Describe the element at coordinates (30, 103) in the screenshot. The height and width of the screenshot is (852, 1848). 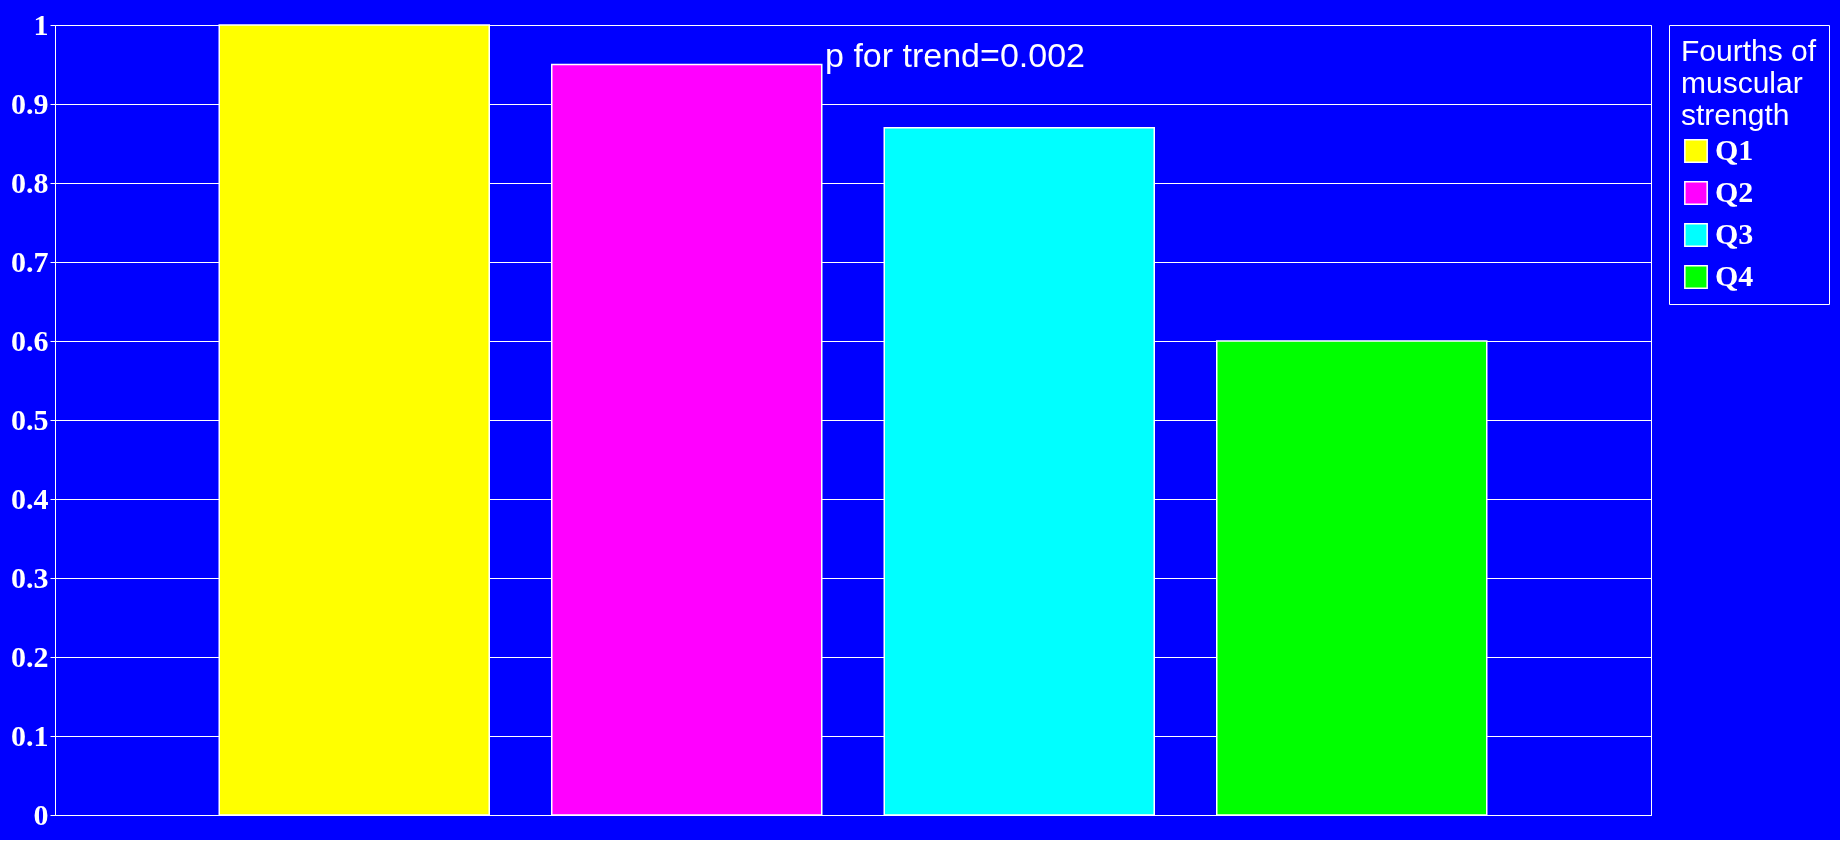
I see `y-tick-label: 0.9` at that location.